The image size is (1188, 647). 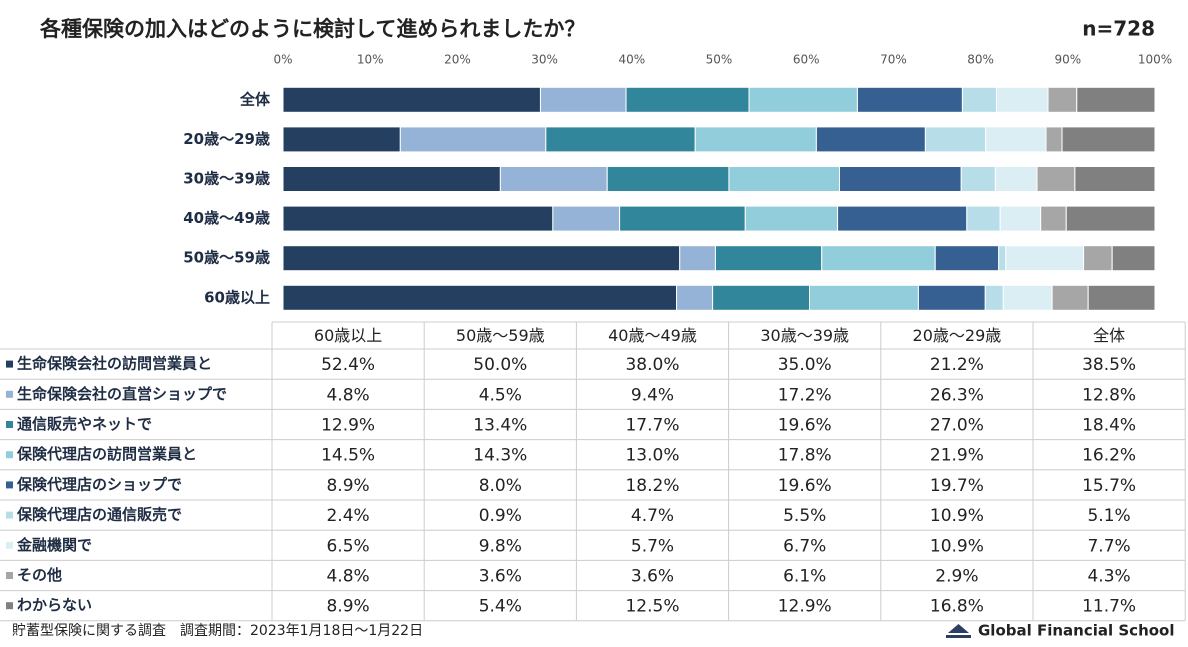 I want to click on table-cell: 17.2%, so click(x=805, y=395).